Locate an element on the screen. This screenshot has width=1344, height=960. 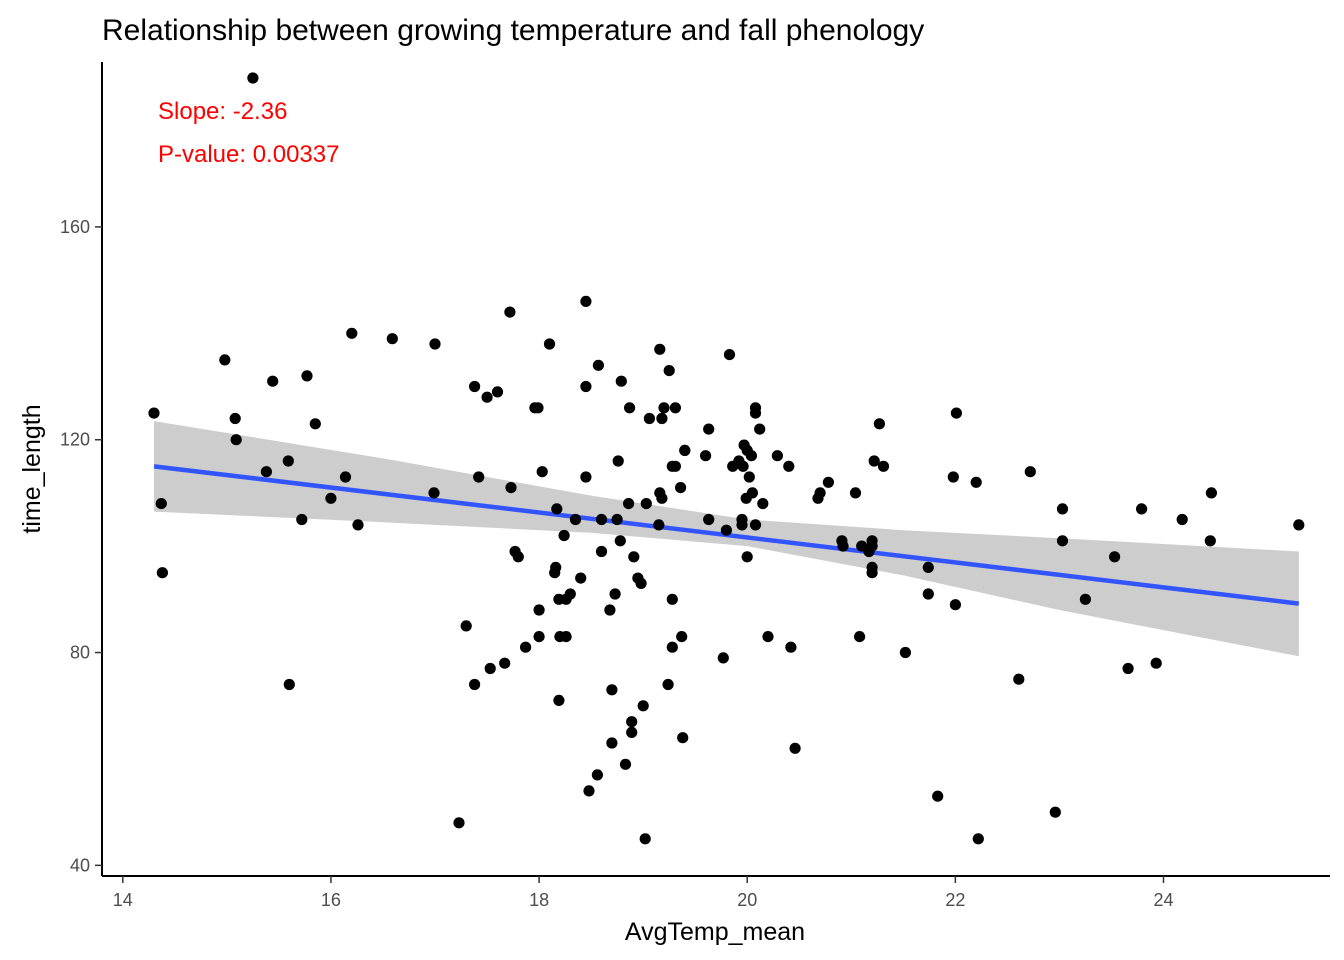
slope-annotation: Slope: -2.36 is located at coordinates (222, 111).